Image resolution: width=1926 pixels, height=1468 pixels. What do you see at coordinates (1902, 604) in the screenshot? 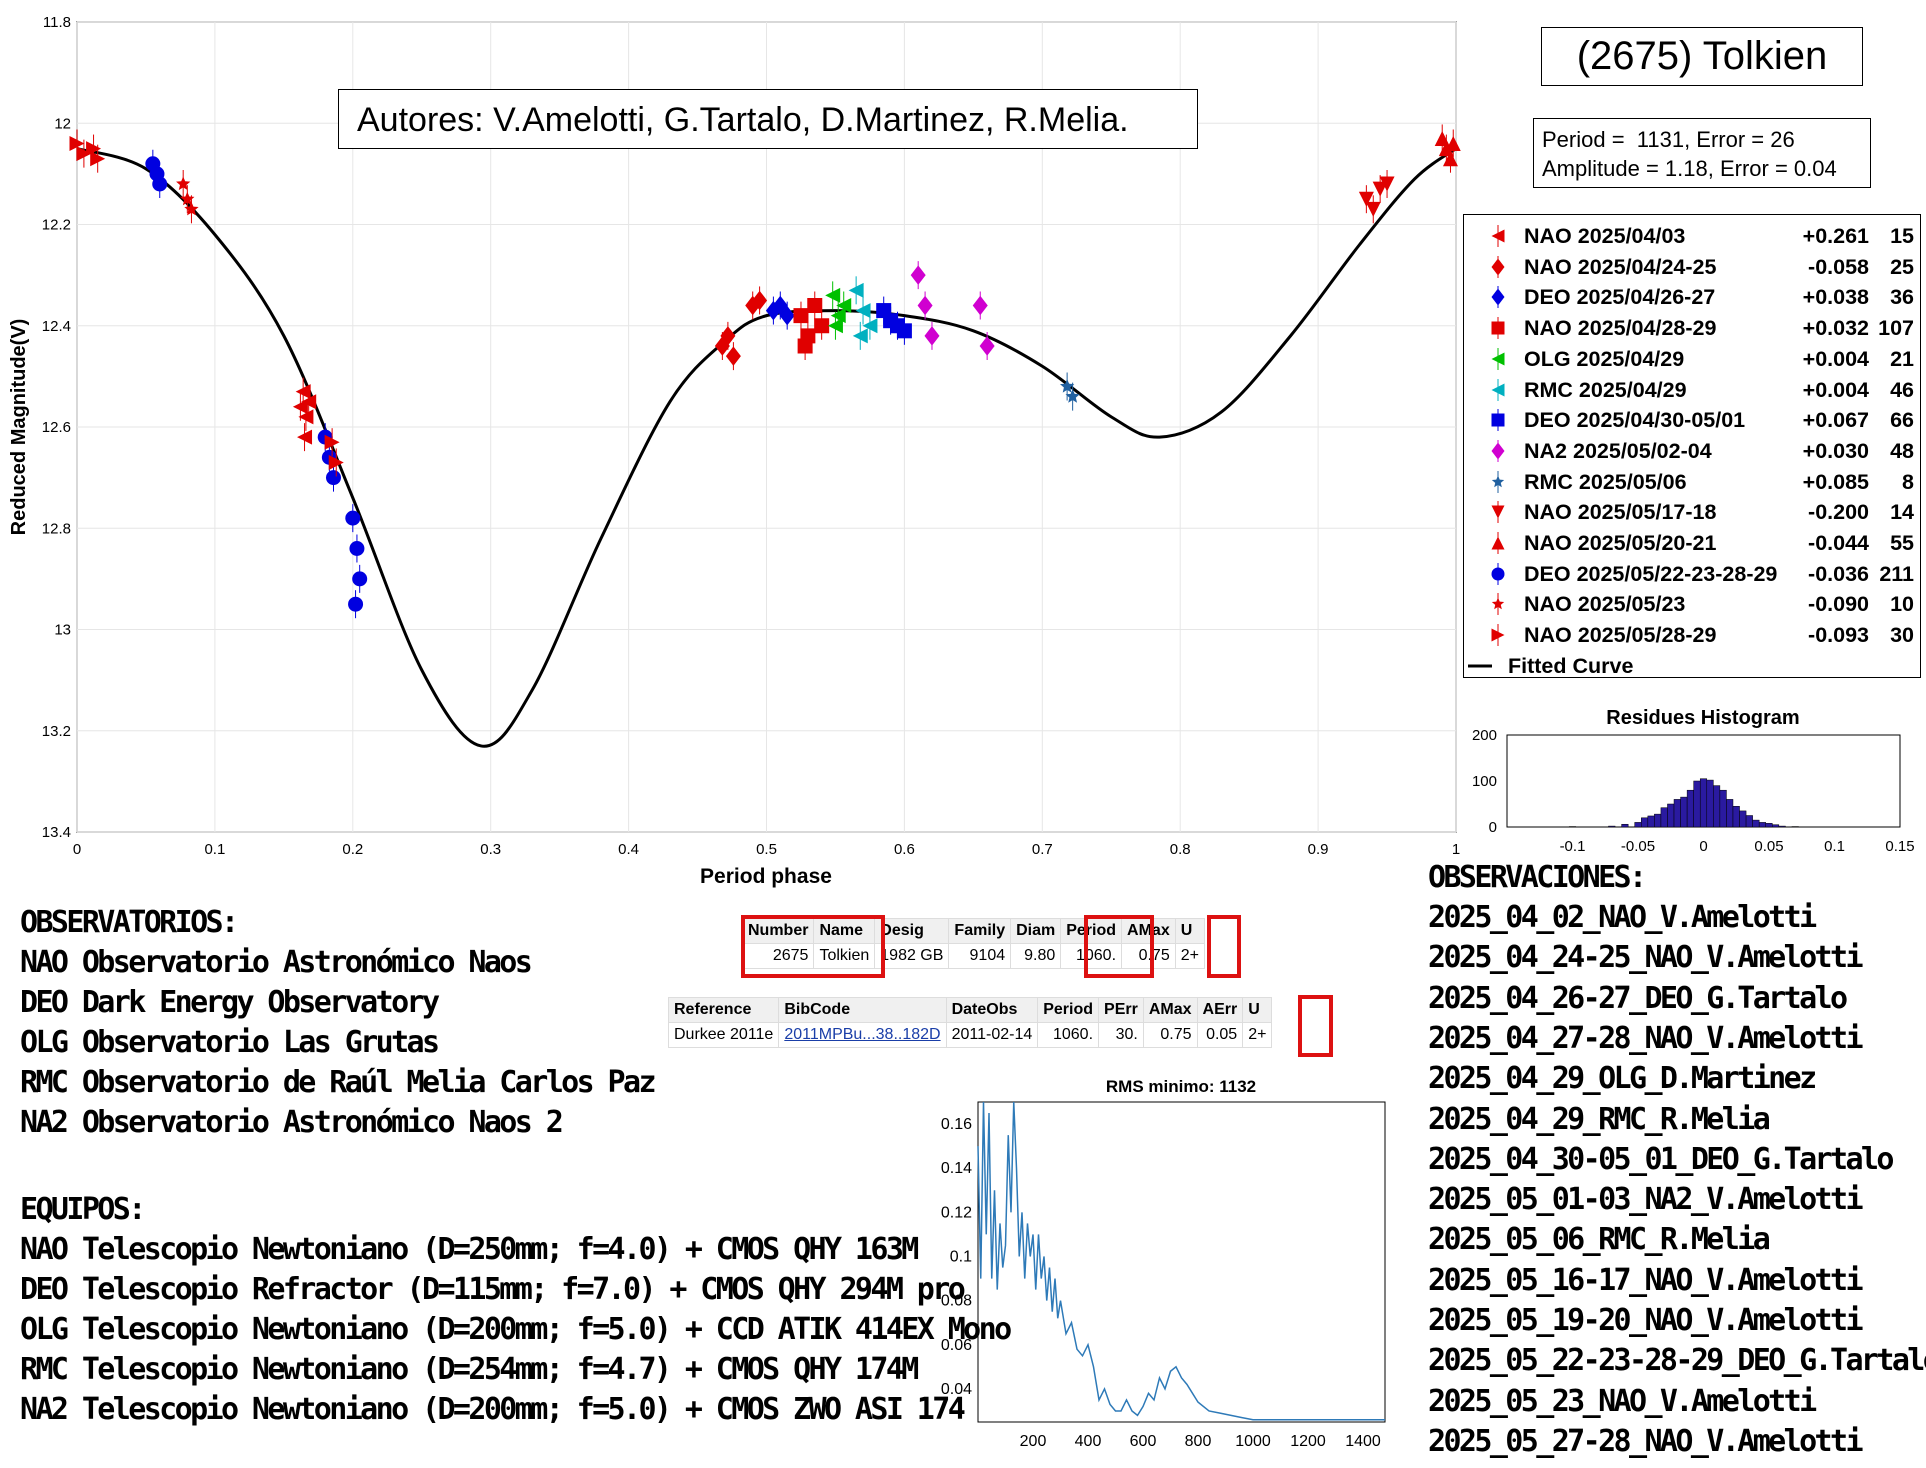
I see `legend-count: 10` at bounding box center [1902, 604].